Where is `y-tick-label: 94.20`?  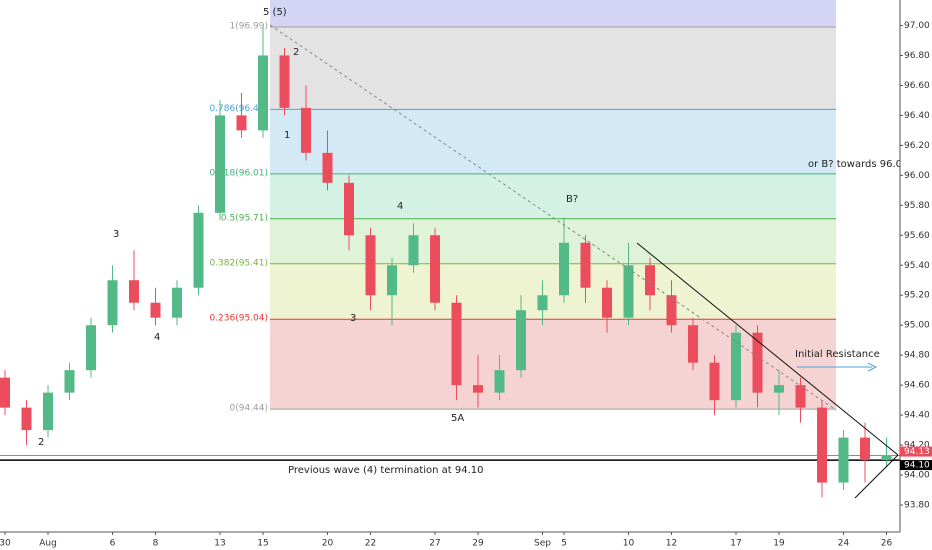
y-tick-label: 94.20 is located at coordinates (917, 446).